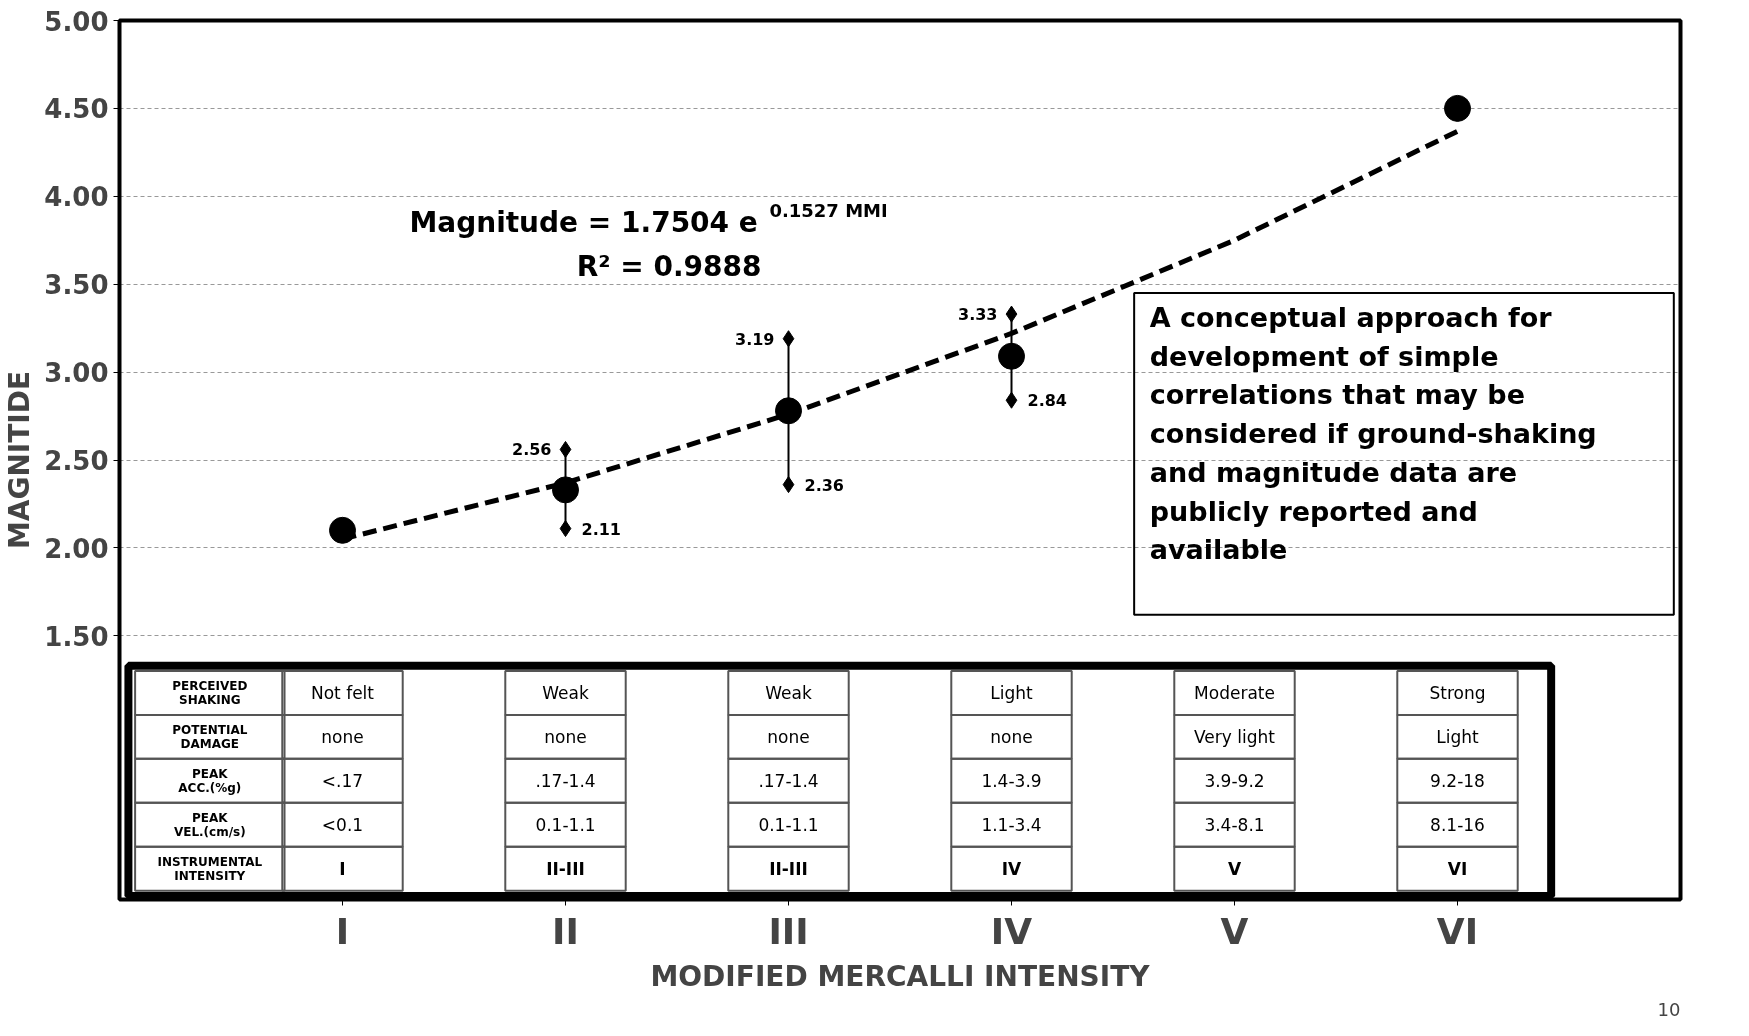  I want to click on x-tick-label: IV, so click(1011, 931).